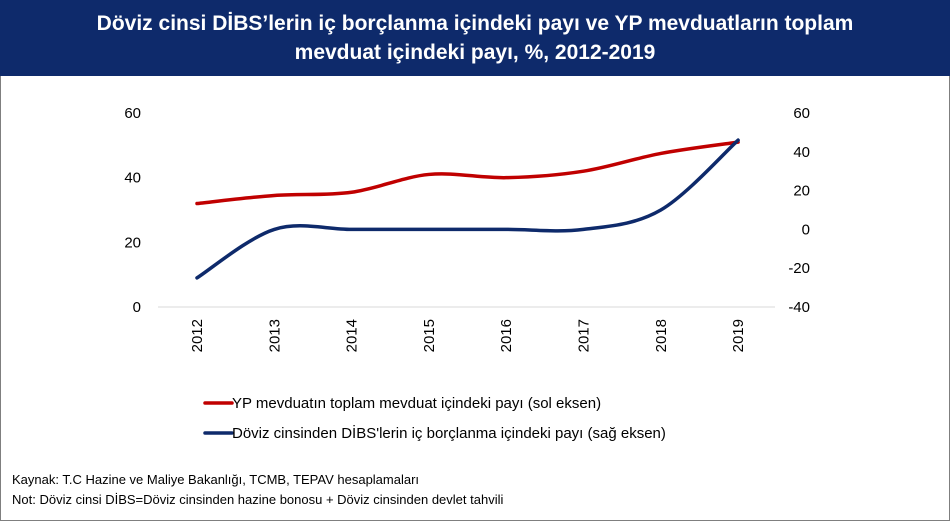 The width and height of the screenshot is (950, 521). What do you see at coordinates (274, 335) in the screenshot?
I see `x-tick-label: 2013` at bounding box center [274, 335].